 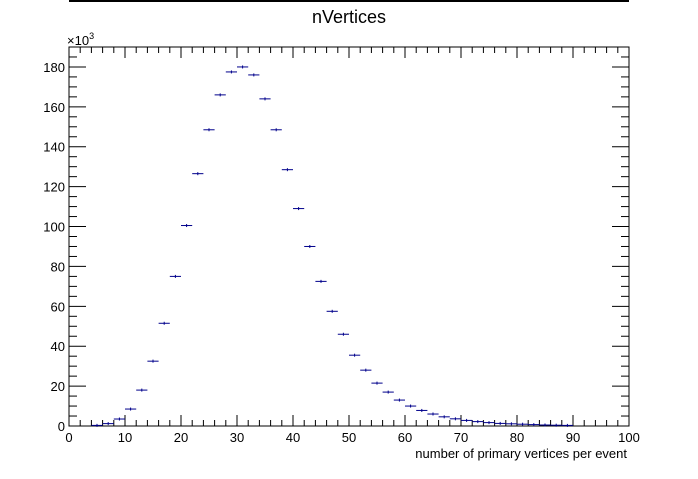 What do you see at coordinates (54, 147) in the screenshot?
I see `y-tick-label: 140` at bounding box center [54, 147].